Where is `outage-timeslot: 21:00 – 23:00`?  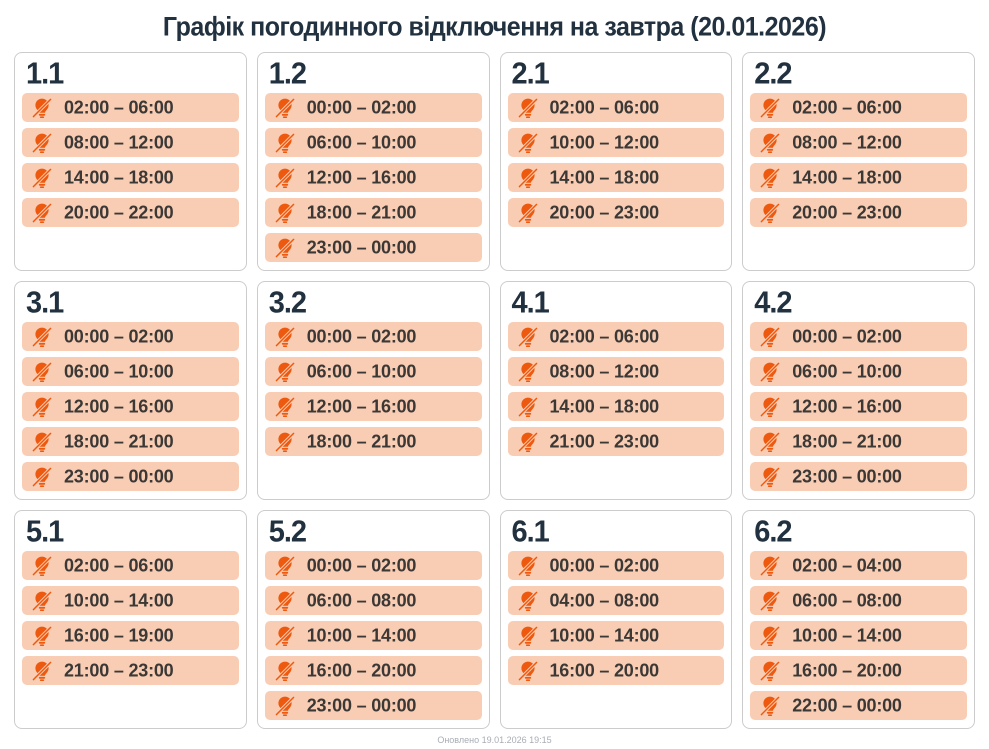
outage-timeslot: 21:00 – 23:00 is located at coordinates (130, 670).